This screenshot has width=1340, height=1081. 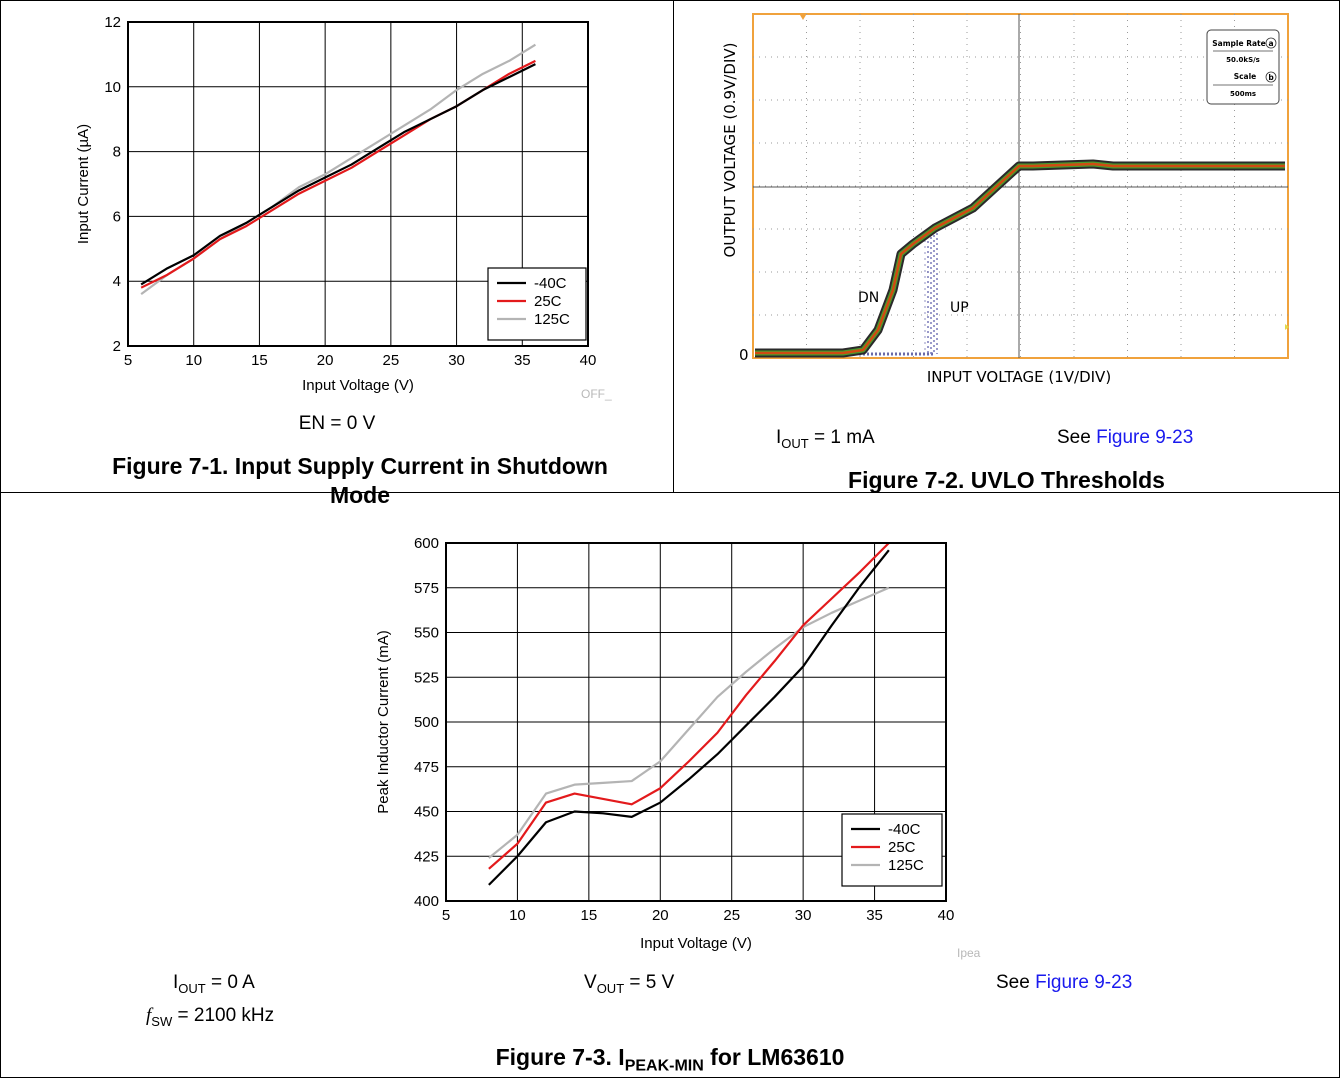 I want to click on sample-rate-label: Sample Rate, so click(x=1238, y=43).